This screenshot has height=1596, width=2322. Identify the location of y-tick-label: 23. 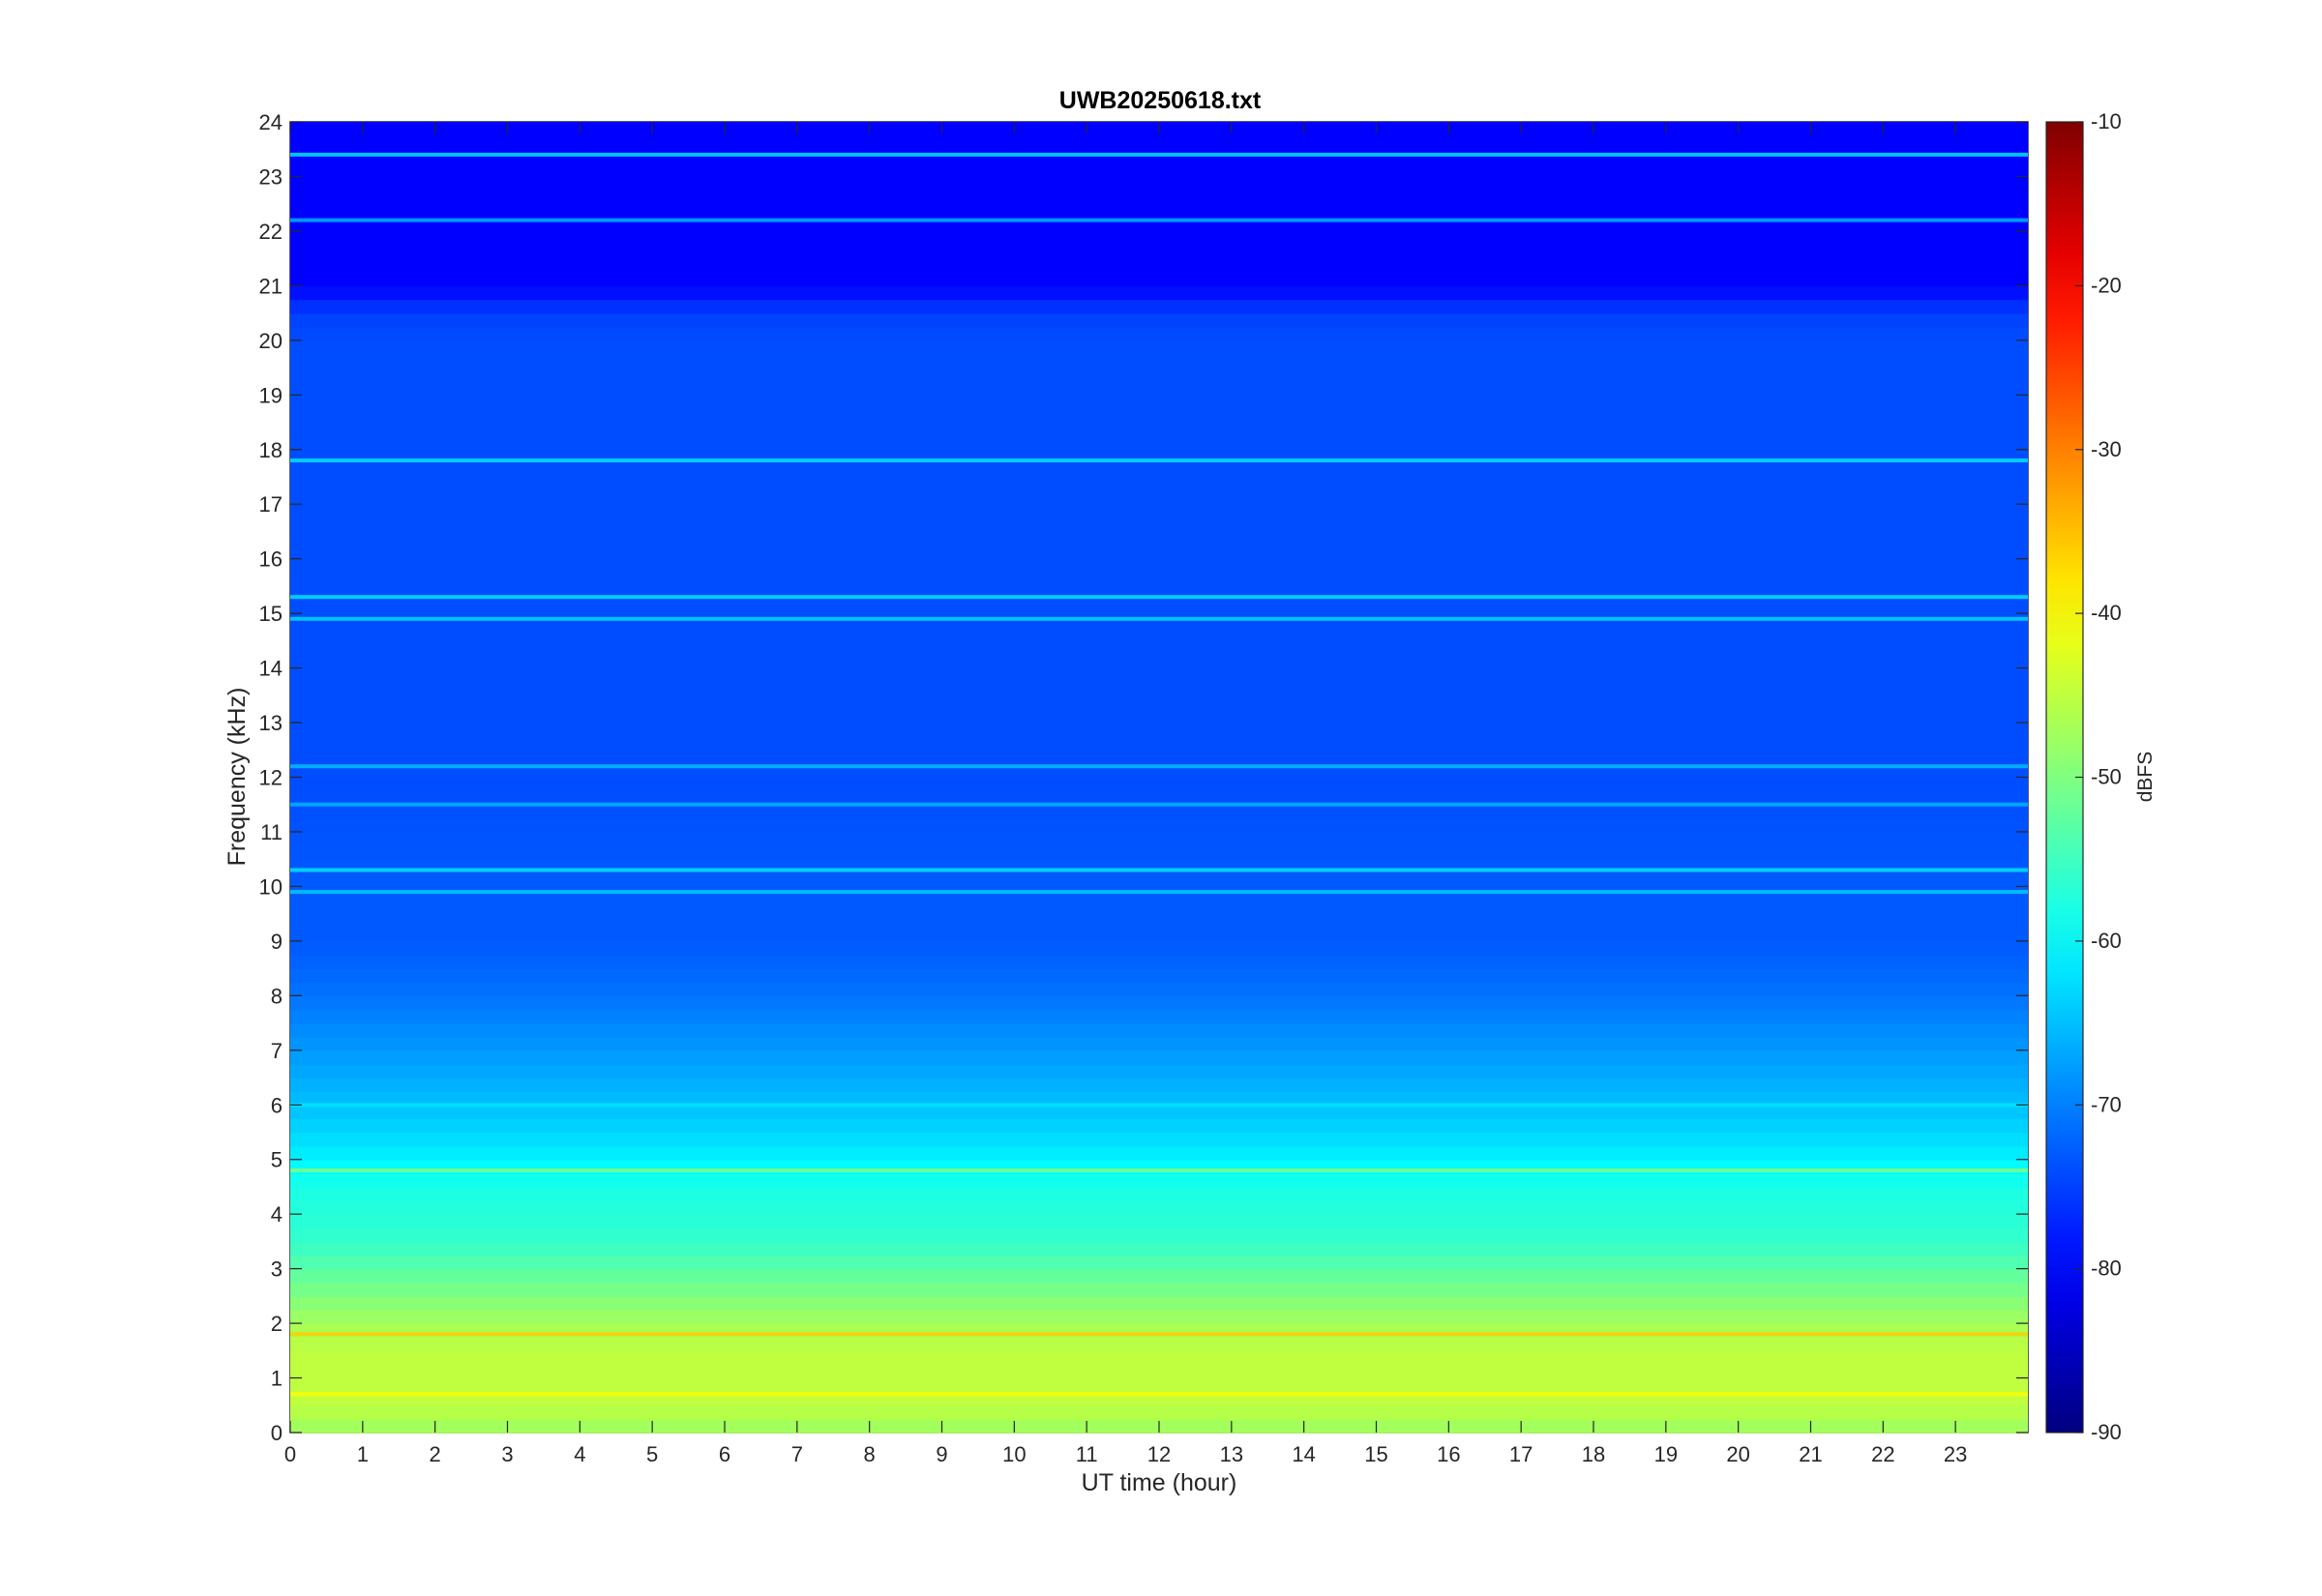
(271, 176).